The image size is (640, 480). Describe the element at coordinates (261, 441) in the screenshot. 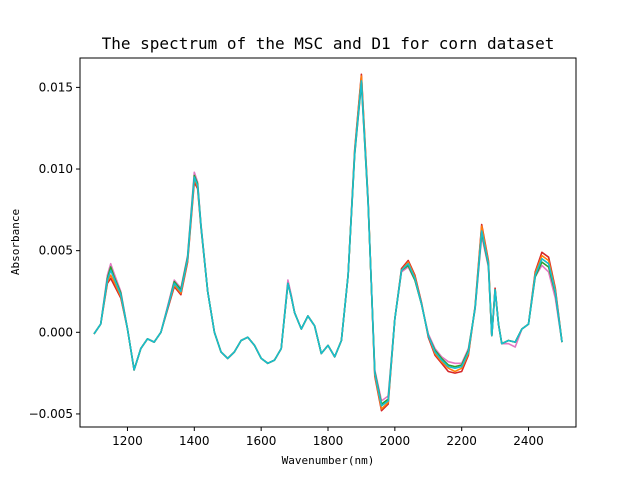

I see `x-tick-label: 1600` at that location.